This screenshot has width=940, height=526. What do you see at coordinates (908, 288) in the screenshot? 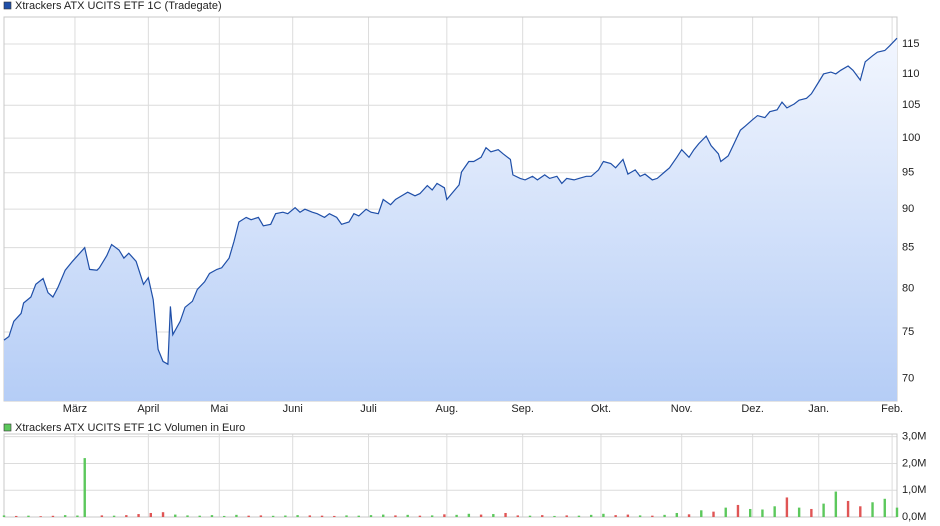
I see `y-tick-label: 80` at bounding box center [908, 288].